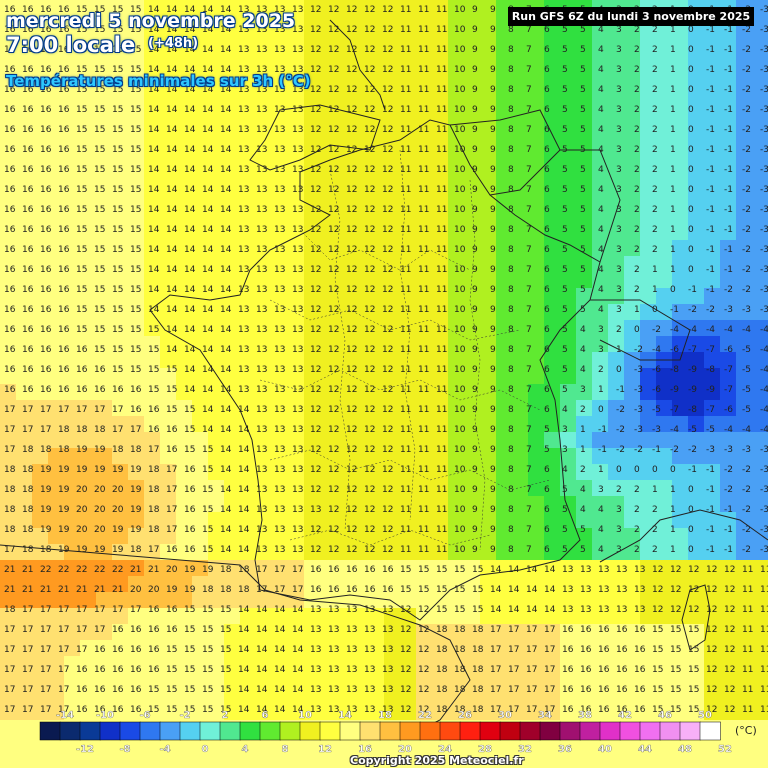  What do you see at coordinates (110, 731) in the screenshot?
I see `legend-swatch` at bounding box center [110, 731].